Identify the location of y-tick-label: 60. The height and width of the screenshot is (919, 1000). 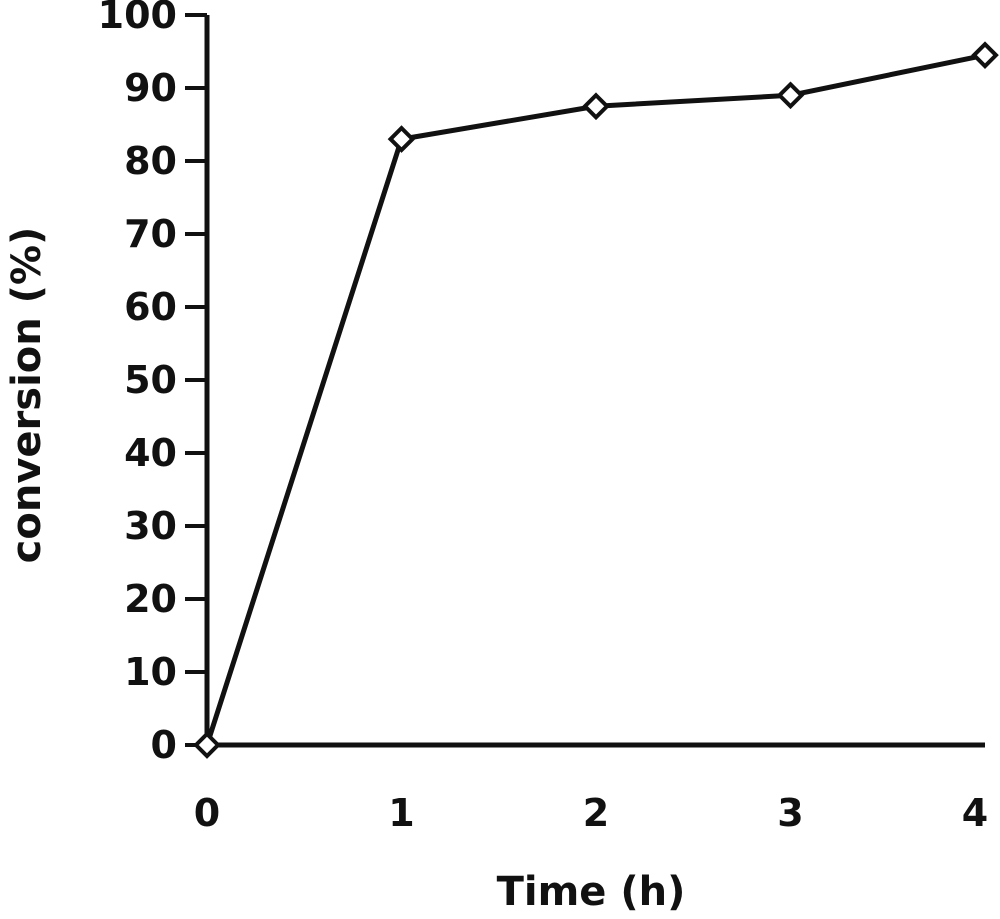
(150, 307).